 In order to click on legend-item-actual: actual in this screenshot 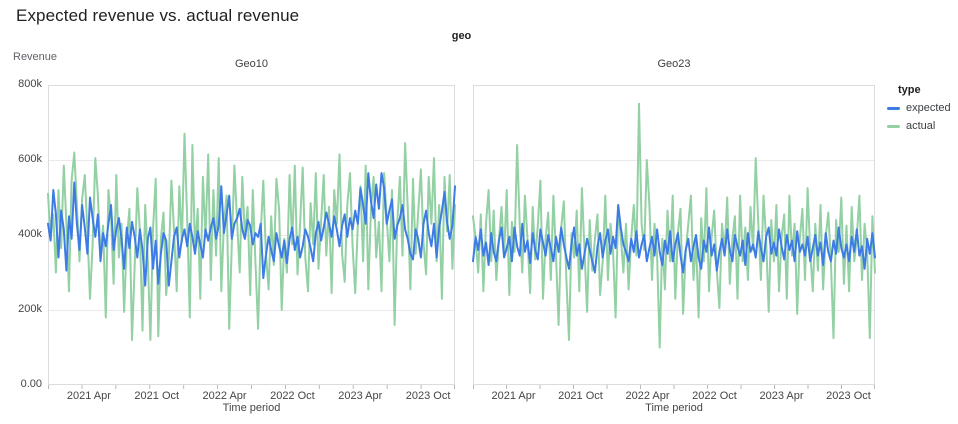, I will do `click(919, 126)`.